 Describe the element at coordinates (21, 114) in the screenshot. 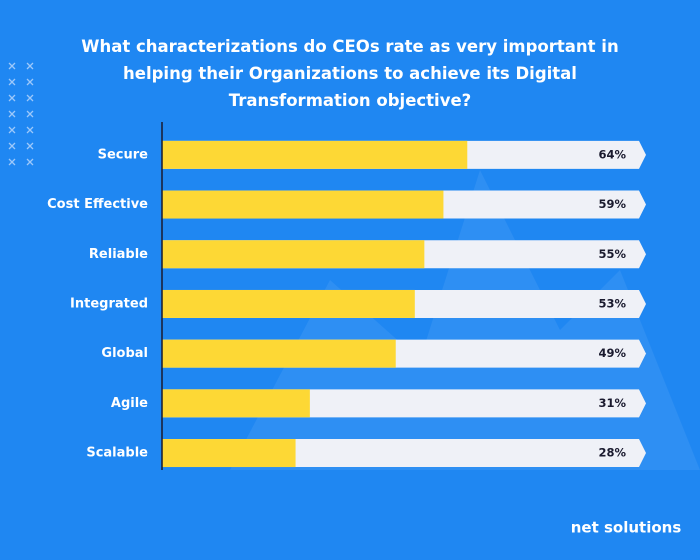

I see `decoration-crosses` at that location.